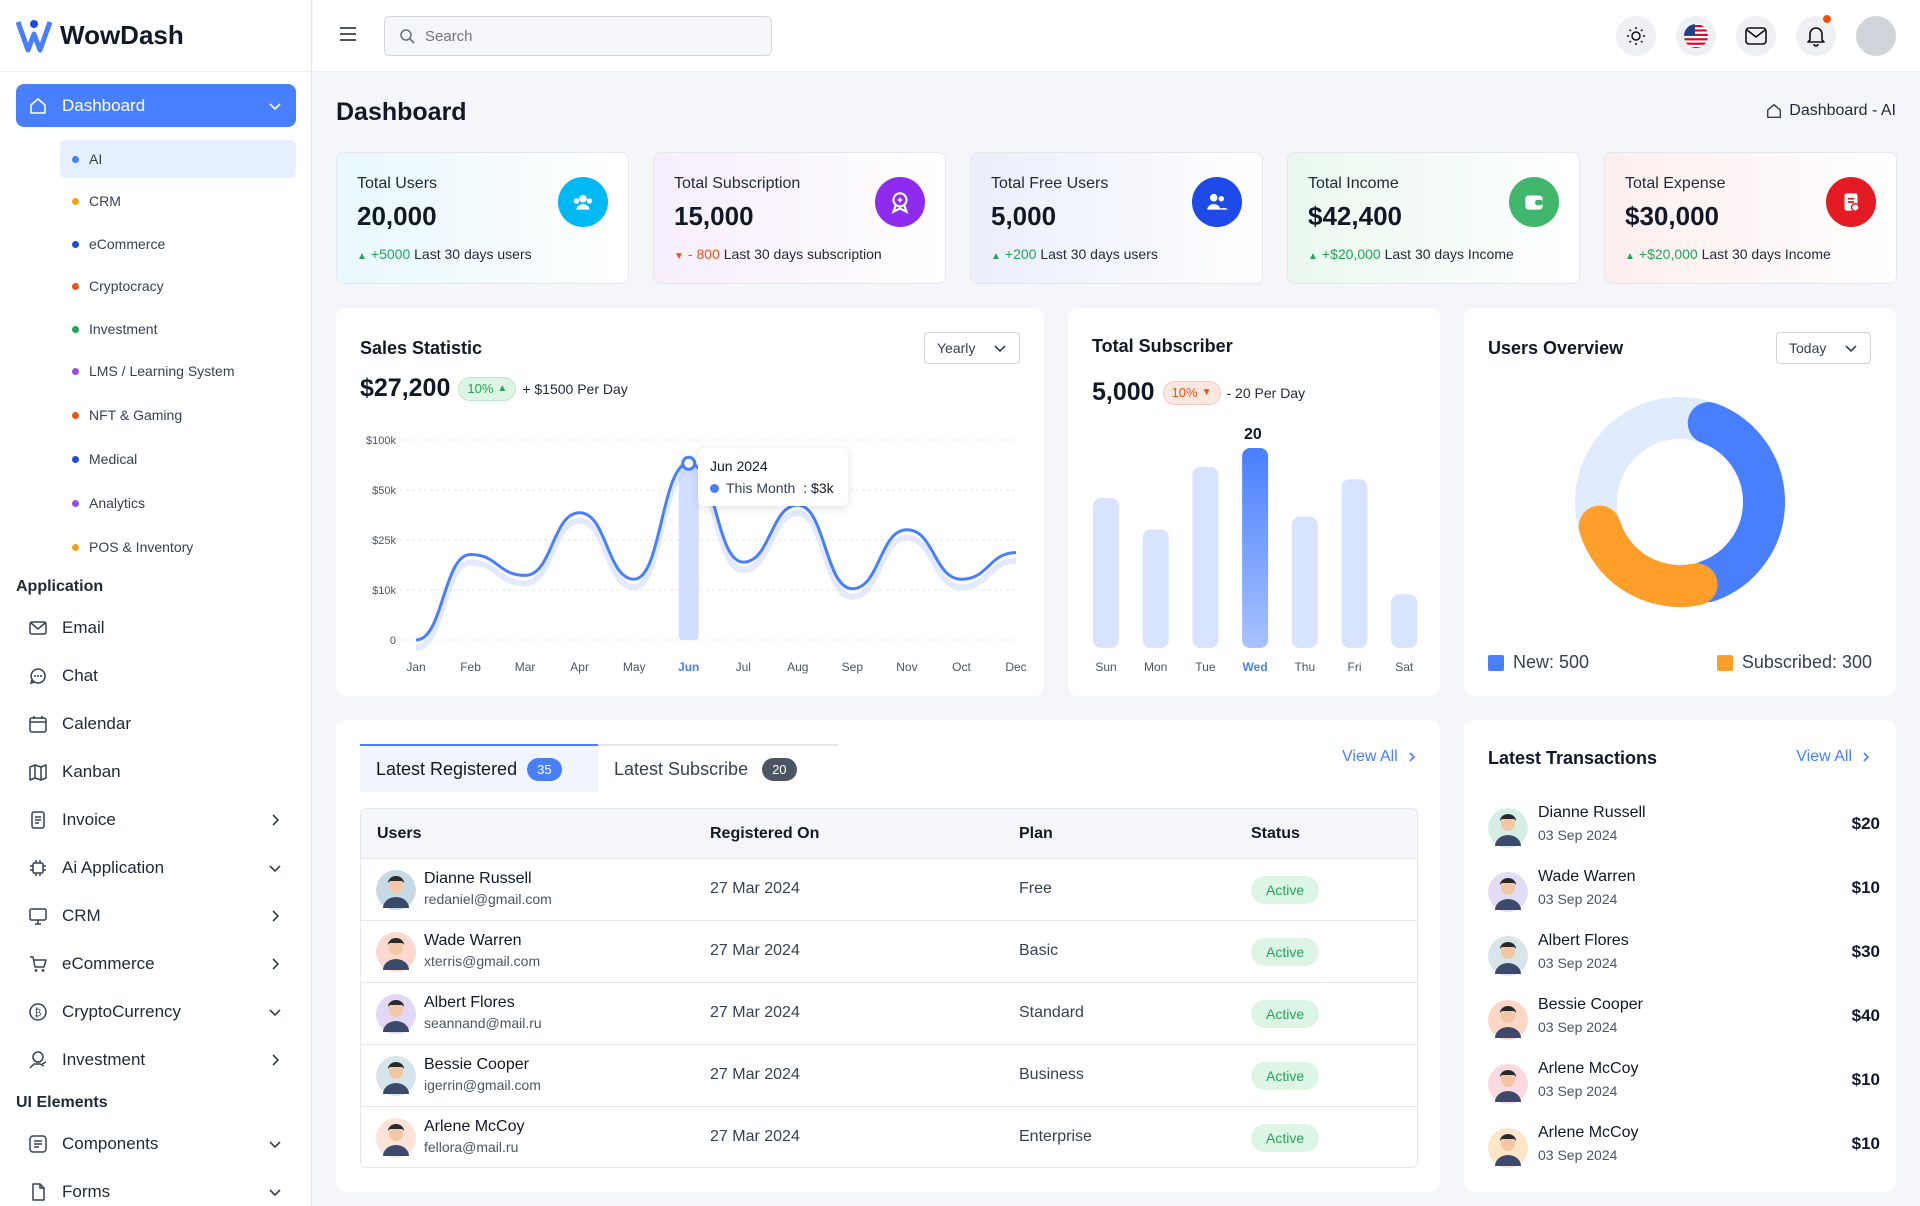  What do you see at coordinates (81, 915) in the screenshot?
I see `sidebar-item-label: CRM` at bounding box center [81, 915].